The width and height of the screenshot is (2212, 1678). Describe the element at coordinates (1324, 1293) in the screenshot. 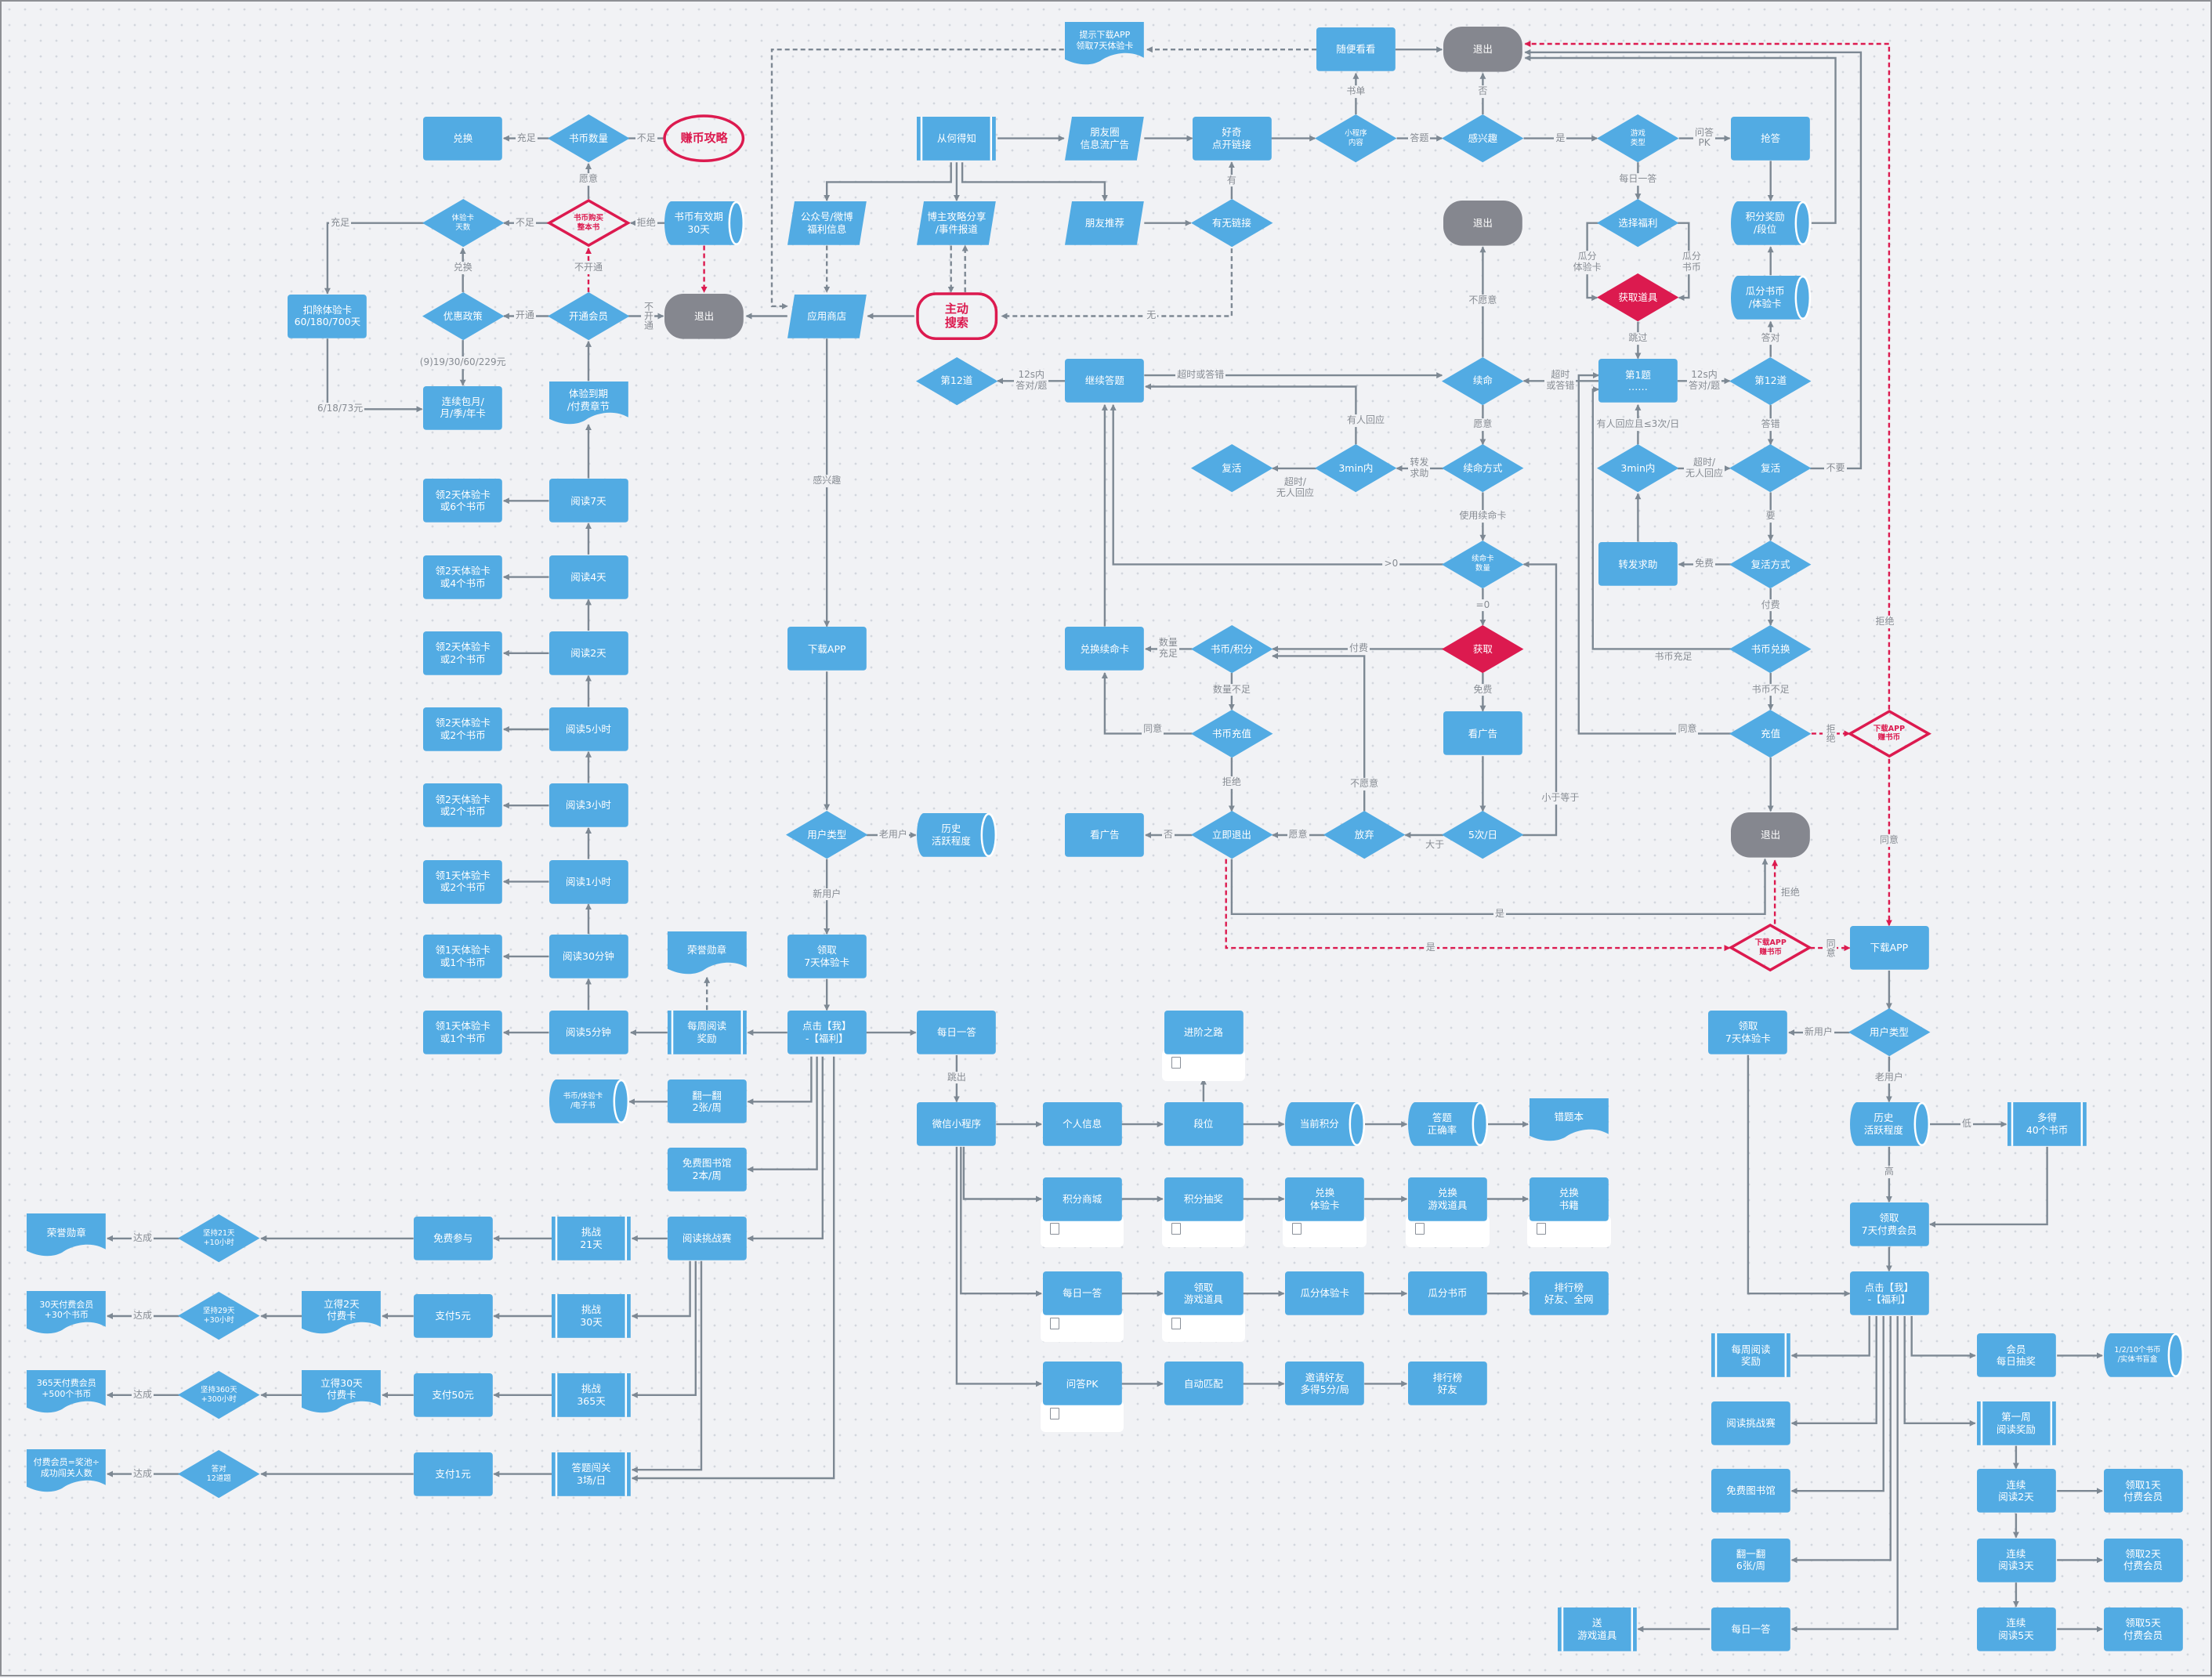

I see `node-label: 瓜分体验卡` at that location.